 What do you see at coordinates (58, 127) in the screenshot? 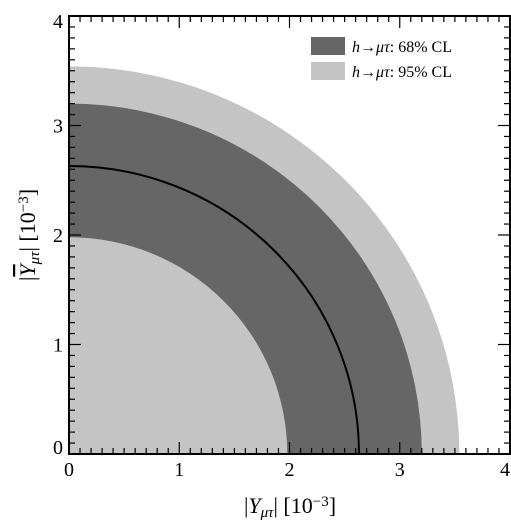
I see `y-tick-label: 3` at bounding box center [58, 127].